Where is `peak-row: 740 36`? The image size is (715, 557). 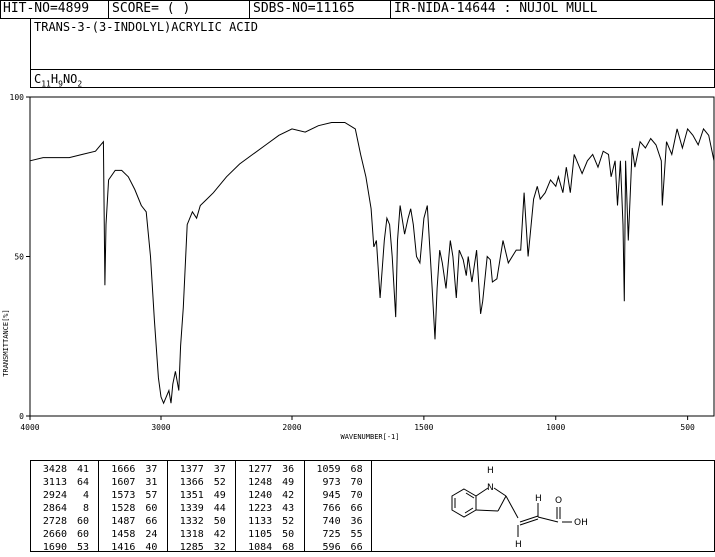
peak-row: 740 36 is located at coordinates (339, 521).